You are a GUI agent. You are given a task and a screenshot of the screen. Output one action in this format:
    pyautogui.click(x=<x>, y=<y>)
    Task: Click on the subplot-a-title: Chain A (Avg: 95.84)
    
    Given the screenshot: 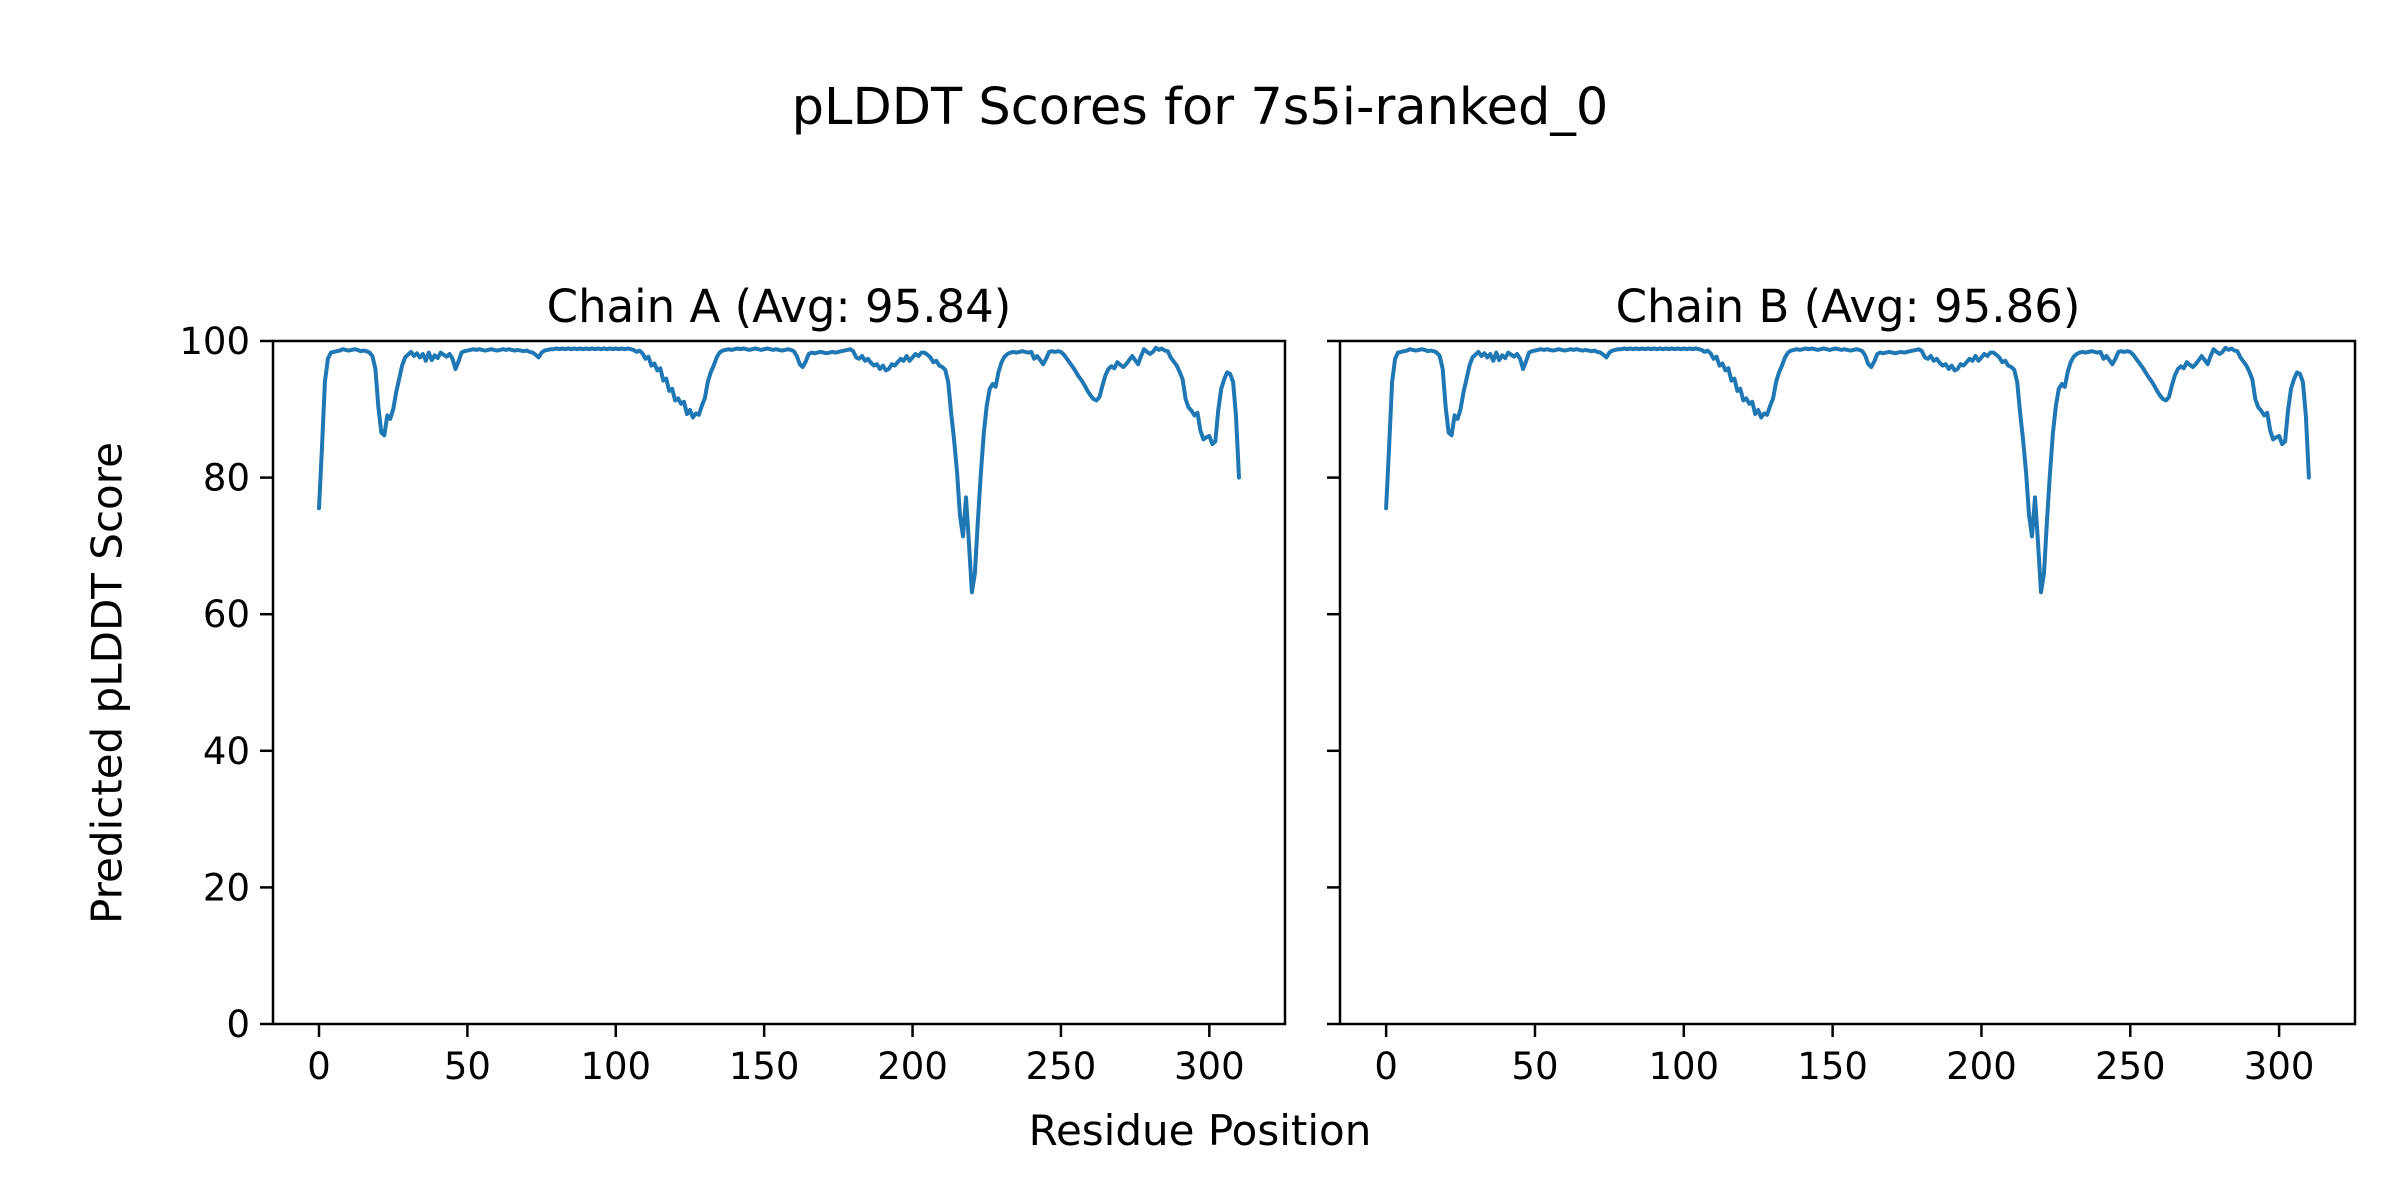 What is the action you would take?
    pyautogui.click(x=779, y=306)
    